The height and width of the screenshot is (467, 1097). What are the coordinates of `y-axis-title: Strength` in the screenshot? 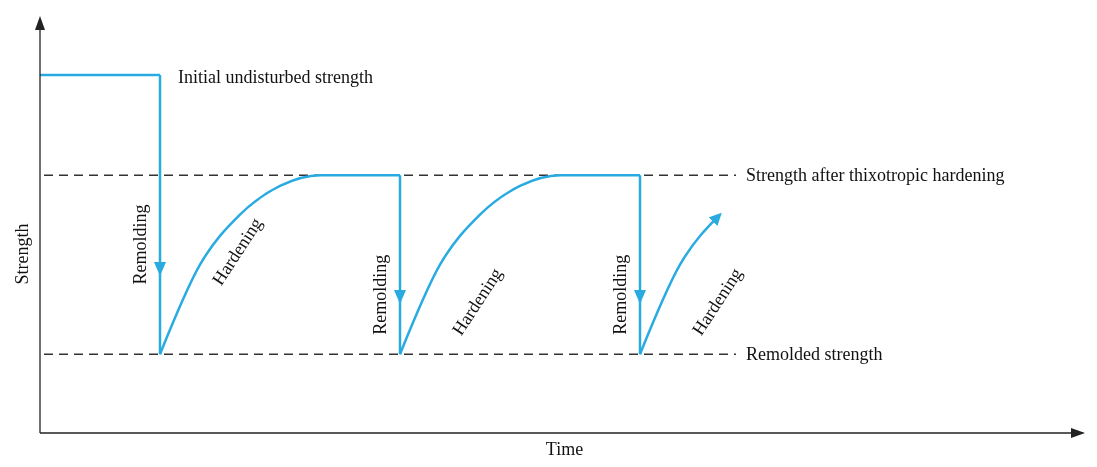 It's located at (22, 254).